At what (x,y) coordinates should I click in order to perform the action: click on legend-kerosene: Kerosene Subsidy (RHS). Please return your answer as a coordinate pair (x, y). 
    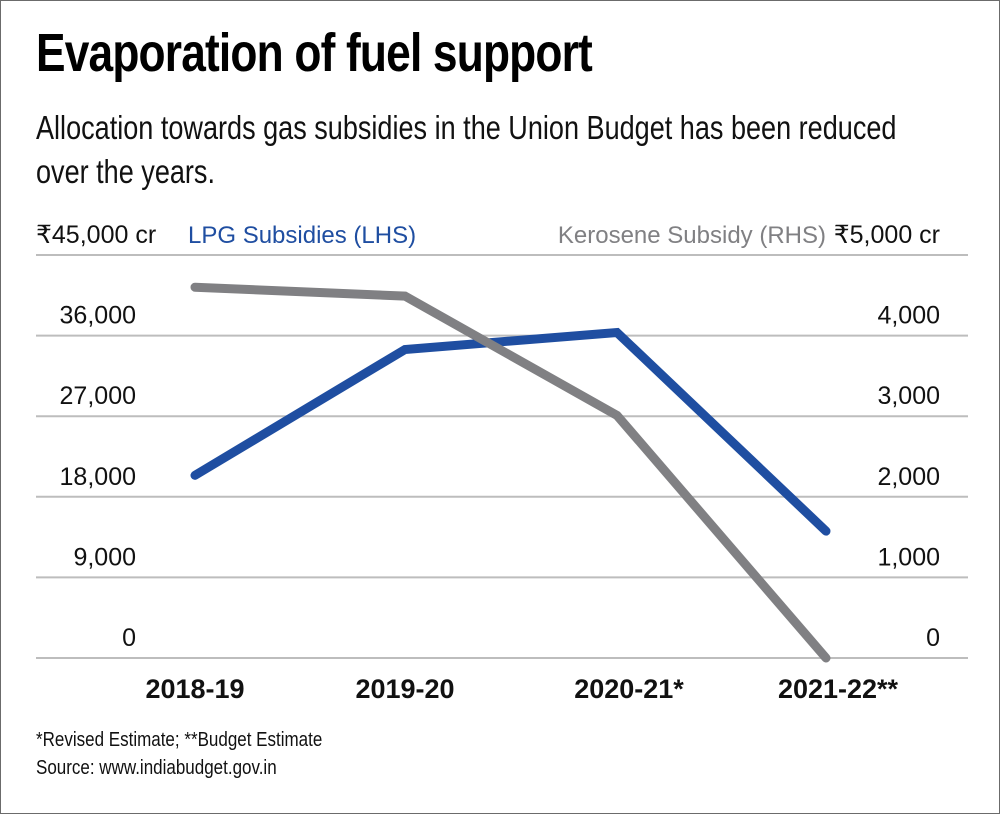
    Looking at the image, I should click on (692, 235).